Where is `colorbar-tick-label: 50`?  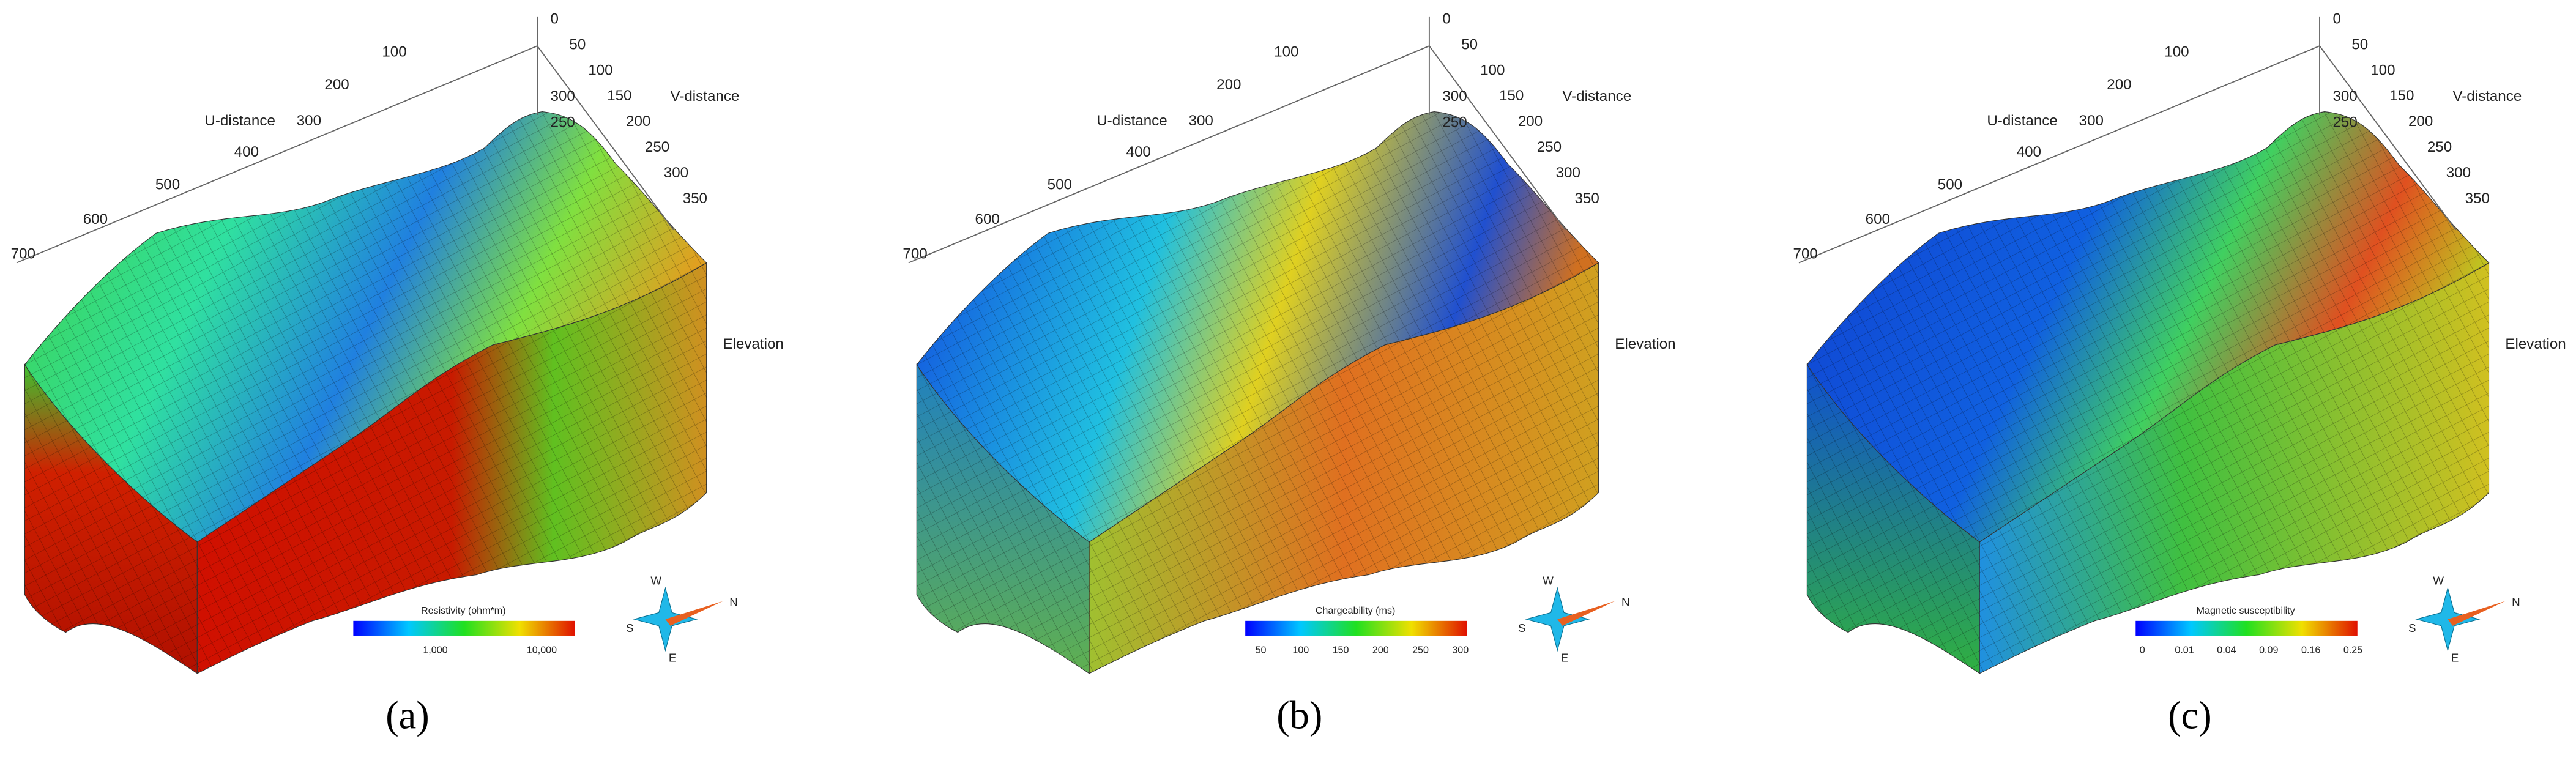
colorbar-tick-label: 50 is located at coordinates (1261, 649).